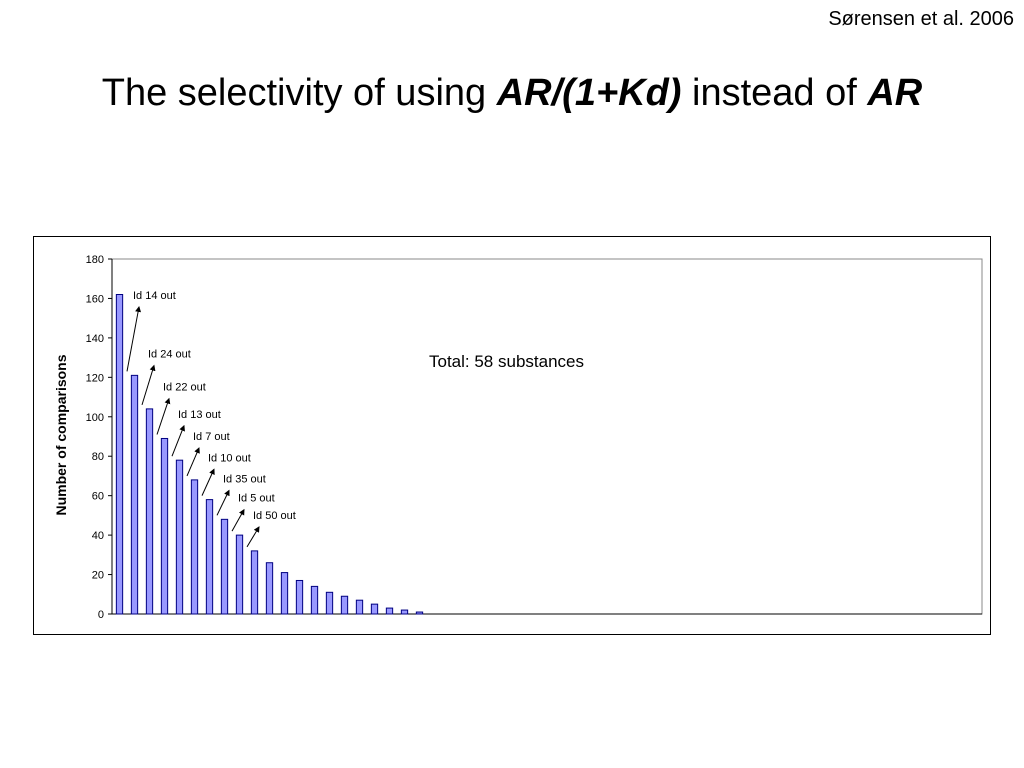  What do you see at coordinates (98, 576) in the screenshot?
I see `y-tick-label: 20` at bounding box center [98, 576].